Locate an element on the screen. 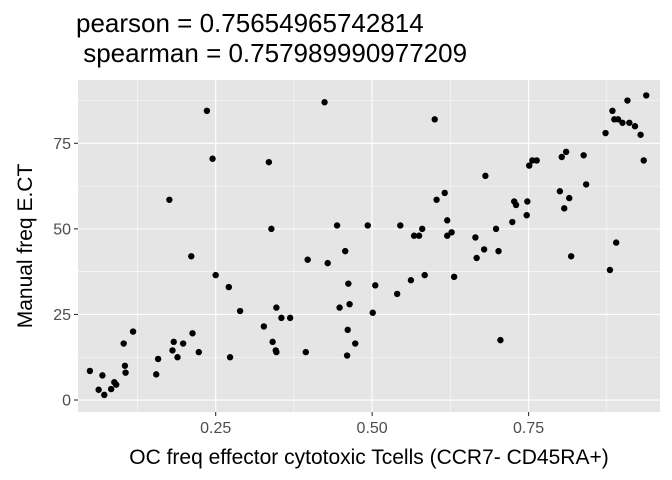 This screenshot has width=672, height=480. x-axis-ticks: 0.25 0.50 0.75 is located at coordinates (372, 424).